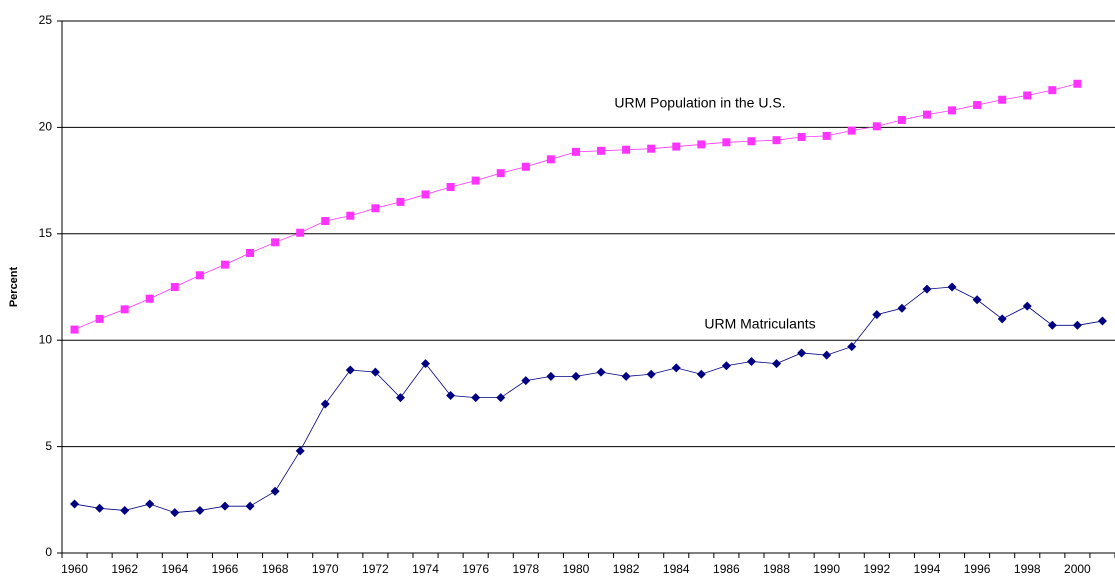  I want to click on x-tick-label: 1984, so click(676, 569).